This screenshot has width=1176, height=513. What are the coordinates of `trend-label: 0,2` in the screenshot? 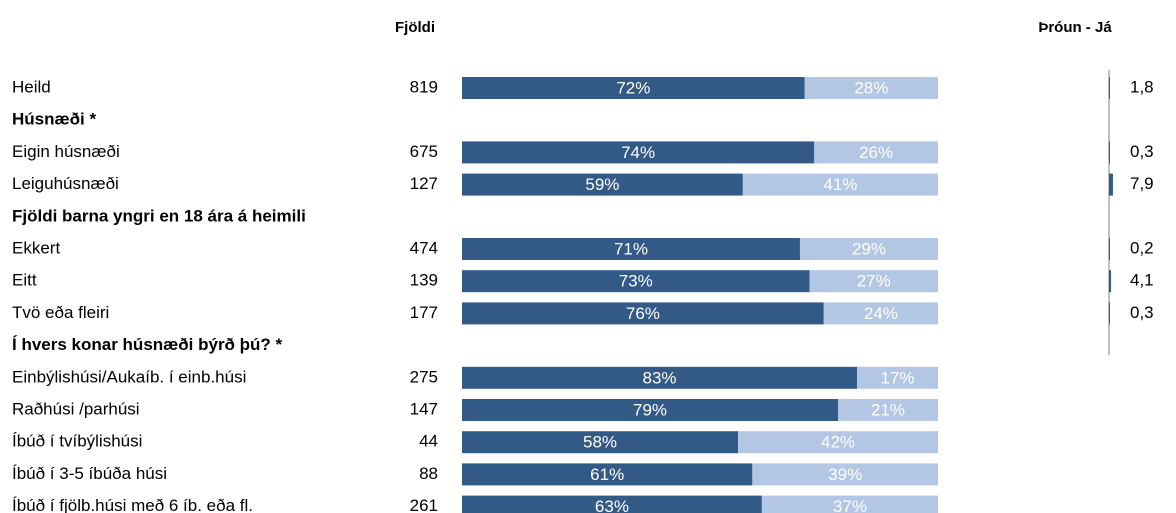 It's located at (1142, 247).